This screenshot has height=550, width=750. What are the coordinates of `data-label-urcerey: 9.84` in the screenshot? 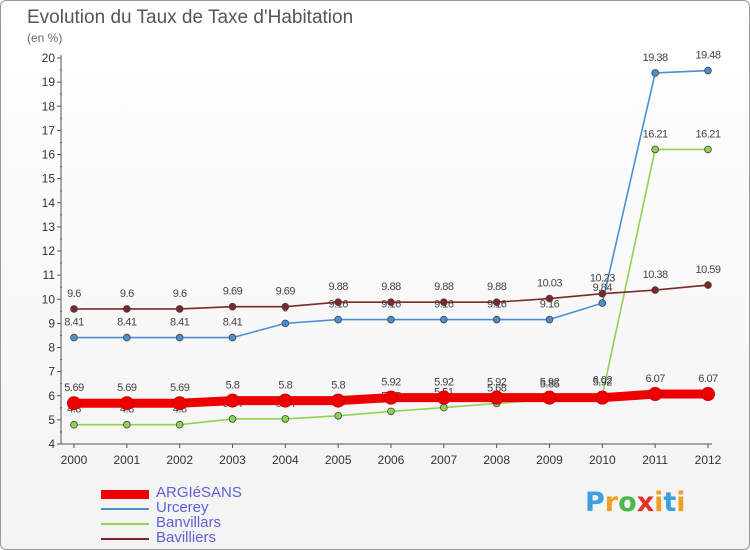 It's located at (603, 288).